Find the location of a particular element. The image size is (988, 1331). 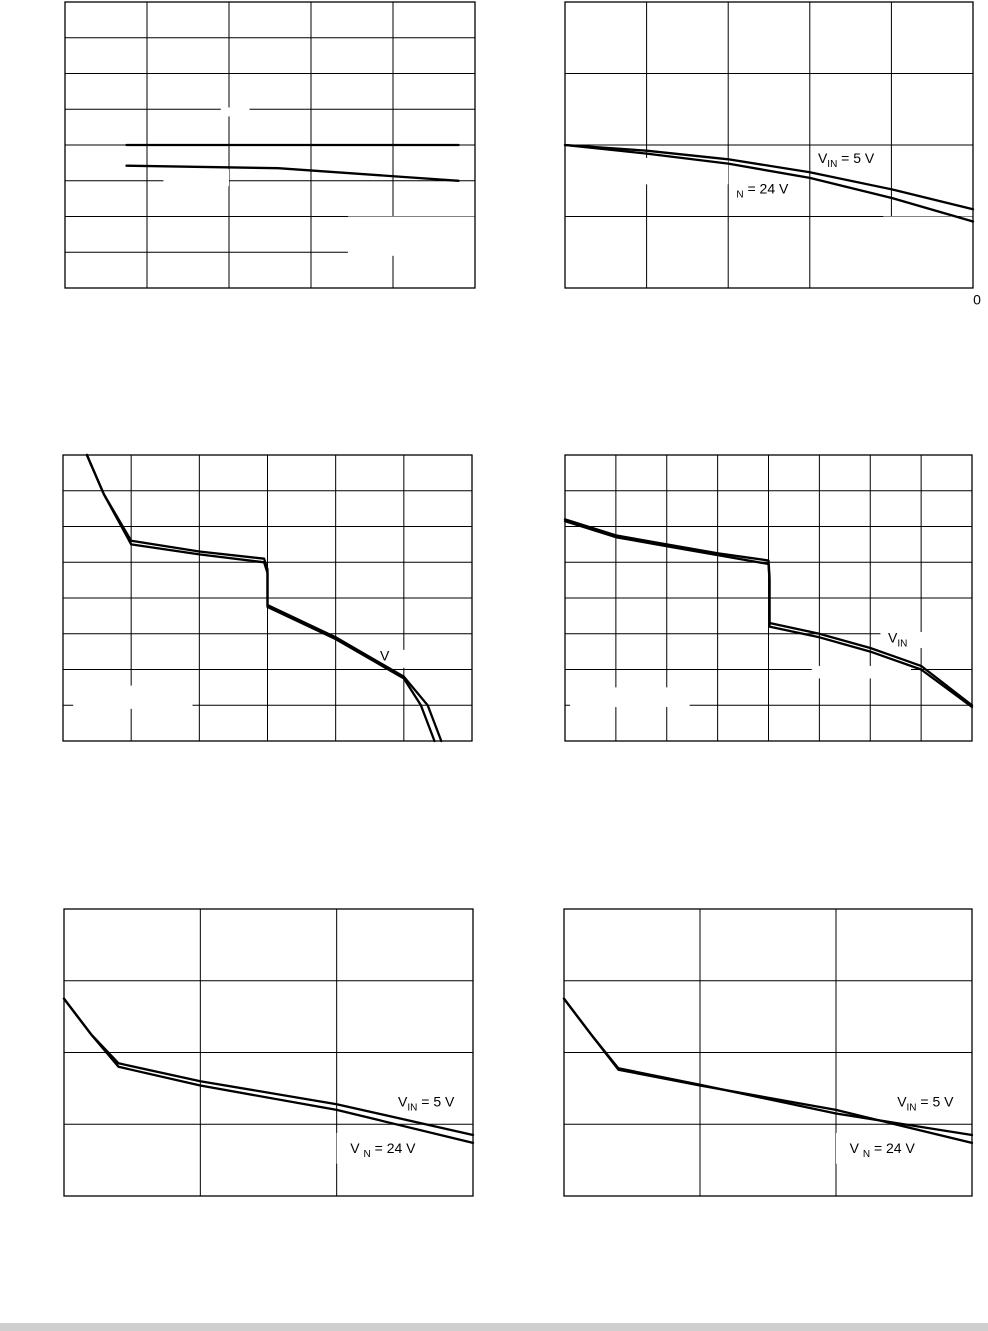

outside-tick-label: 0 is located at coordinates (977, 299).